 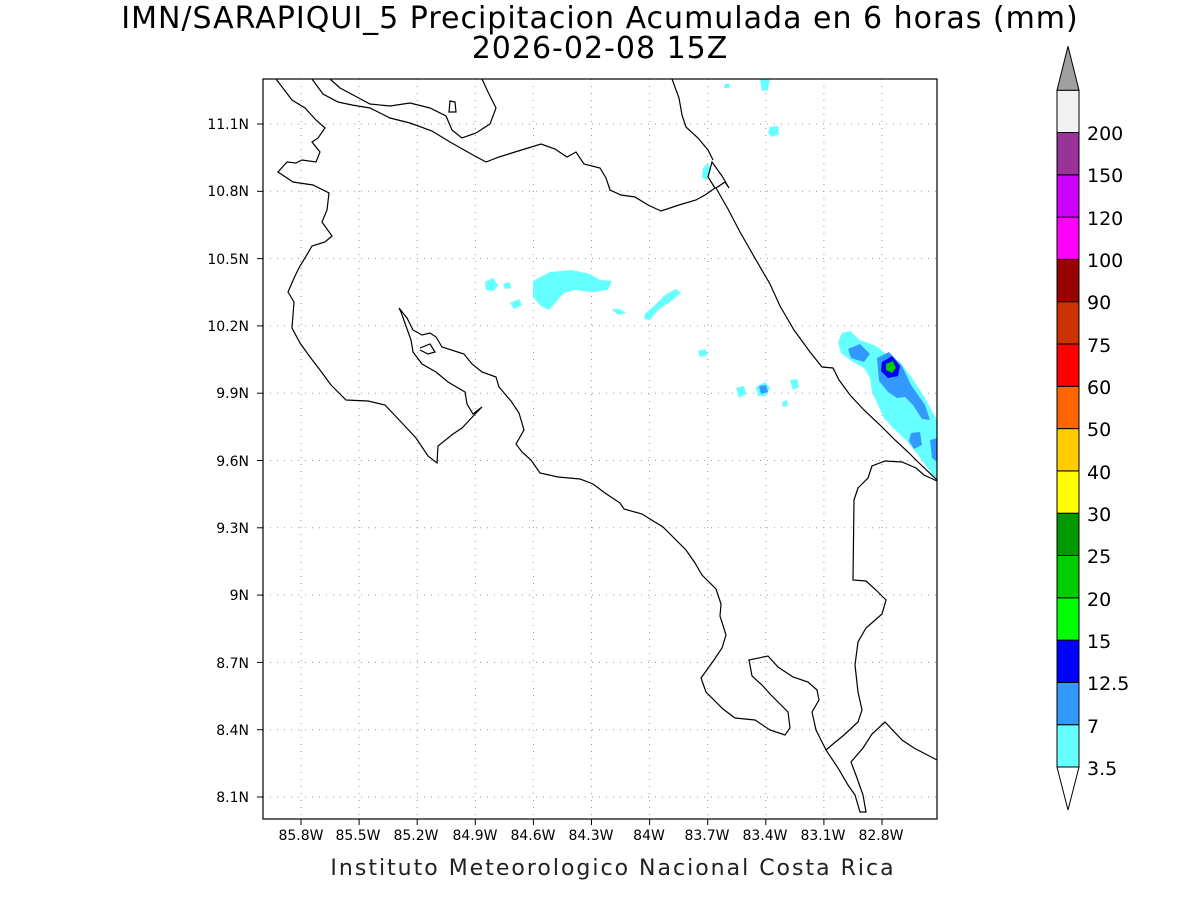 What do you see at coordinates (232, 394) in the screenshot?
I see `lat-tick-label: 9.9N` at bounding box center [232, 394].